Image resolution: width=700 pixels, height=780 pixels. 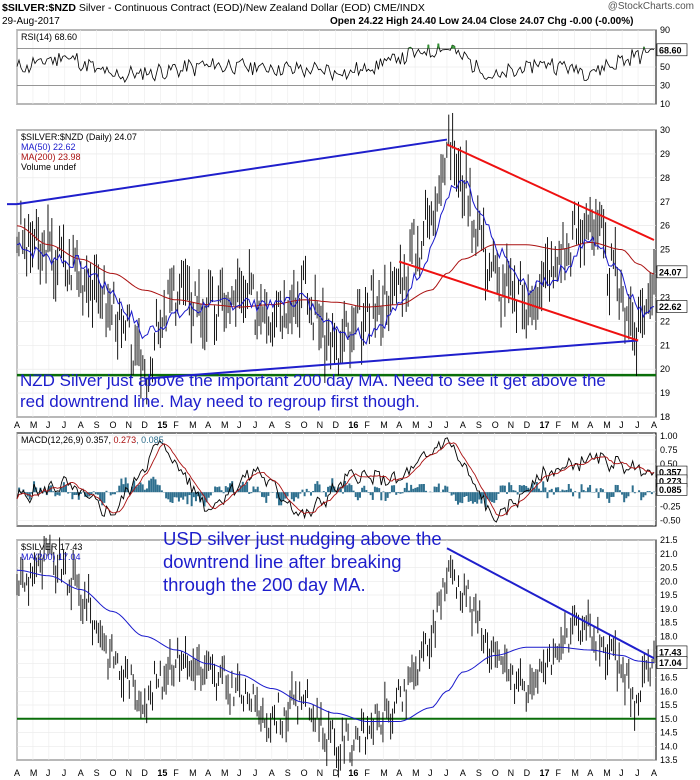 I want to click on macd-last-macd: 0.357, so click(x=670, y=473).